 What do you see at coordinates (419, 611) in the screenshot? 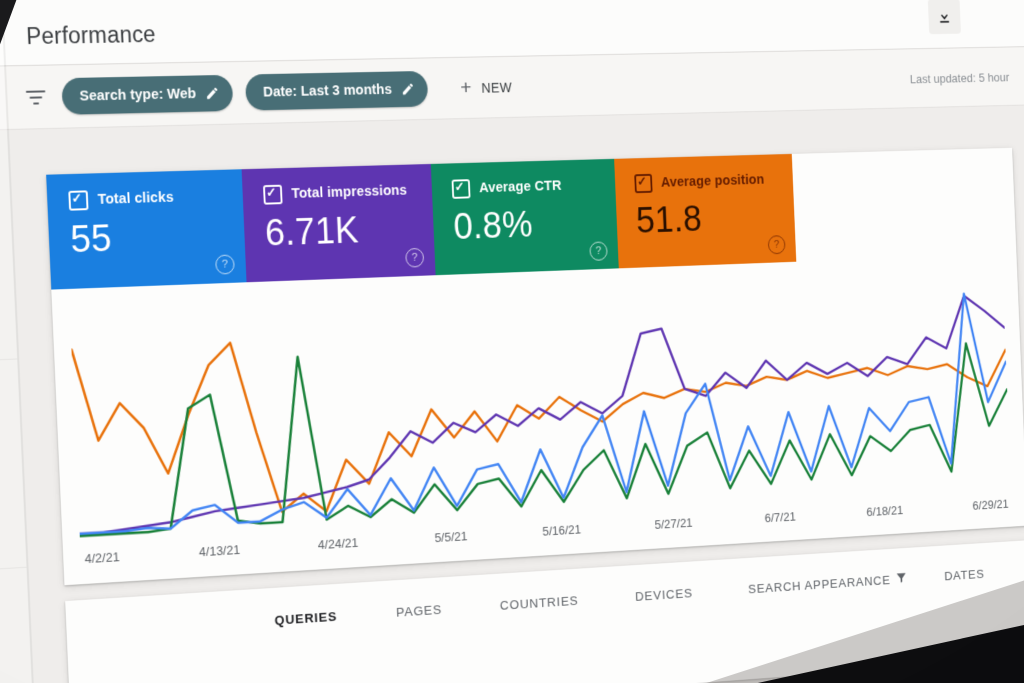
I see `tab-pages: PAGES` at bounding box center [419, 611].